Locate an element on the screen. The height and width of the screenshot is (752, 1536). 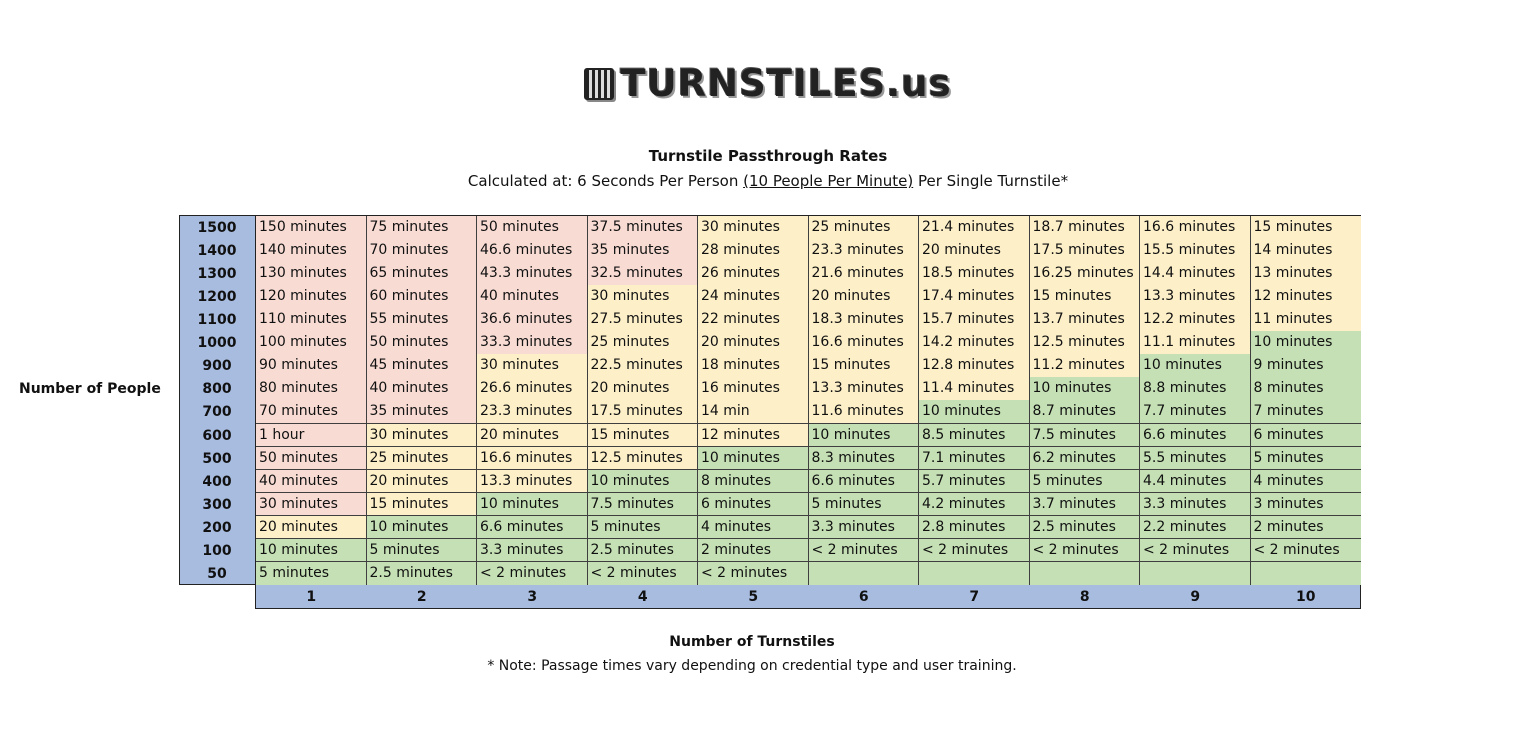
x-axis-label: Number of Turnstiles is located at coordinates (752, 642).